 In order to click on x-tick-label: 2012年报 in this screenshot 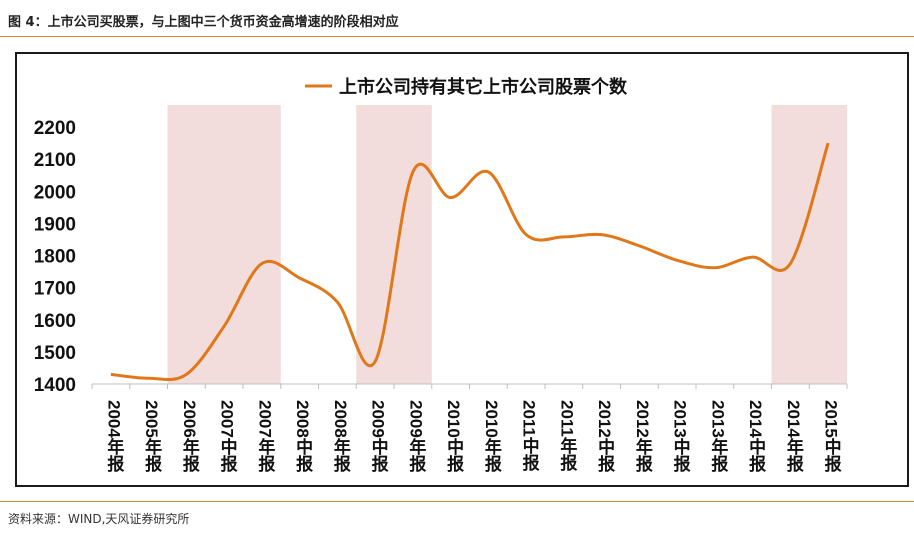, I will do `click(643, 436)`.